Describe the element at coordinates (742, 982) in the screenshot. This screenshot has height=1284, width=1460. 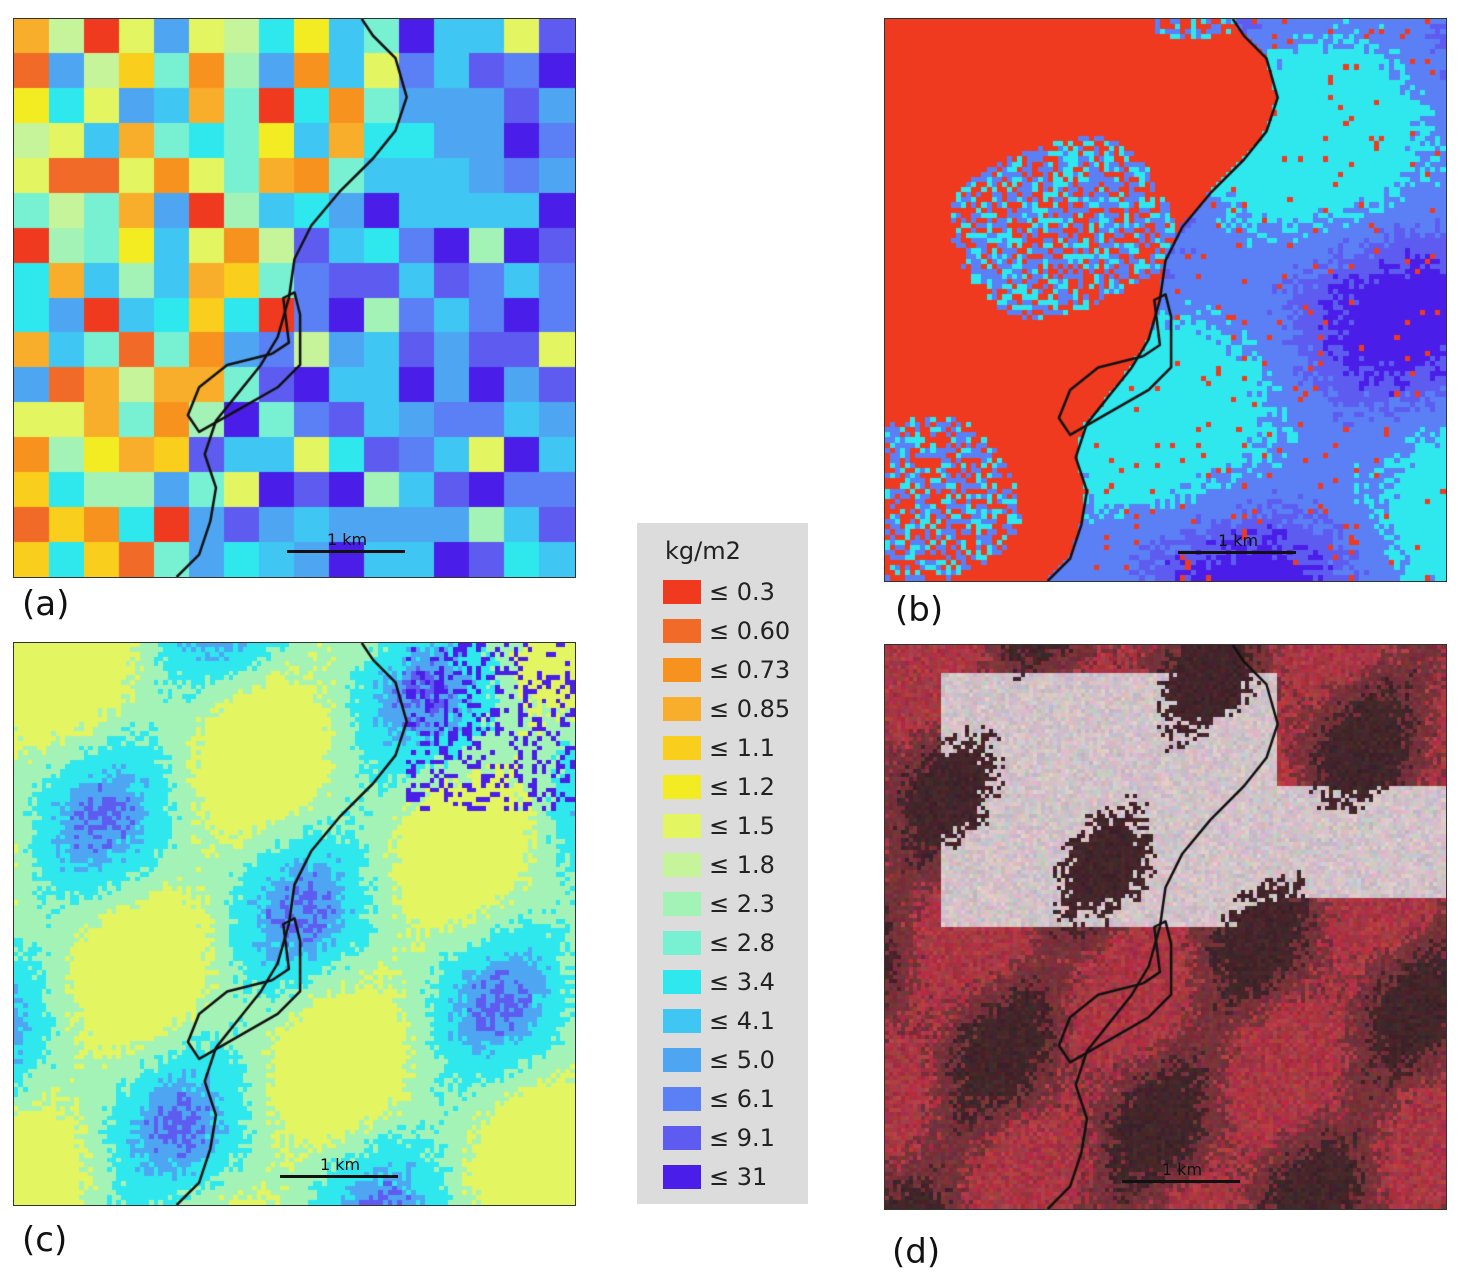
I see `legend-label: ≤ 3.4` at that location.